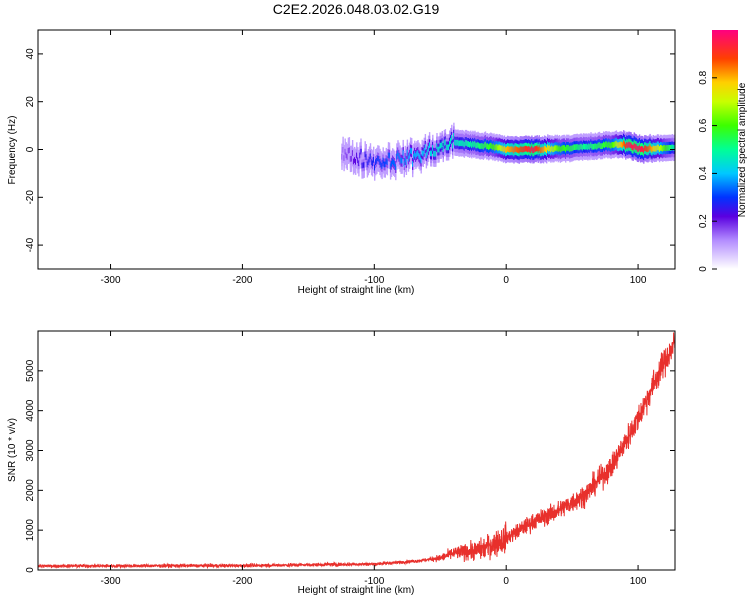 The width and height of the screenshot is (750, 600). I want to click on figure-title: C2E2.2026.048.03.02.G19, so click(356, 9).